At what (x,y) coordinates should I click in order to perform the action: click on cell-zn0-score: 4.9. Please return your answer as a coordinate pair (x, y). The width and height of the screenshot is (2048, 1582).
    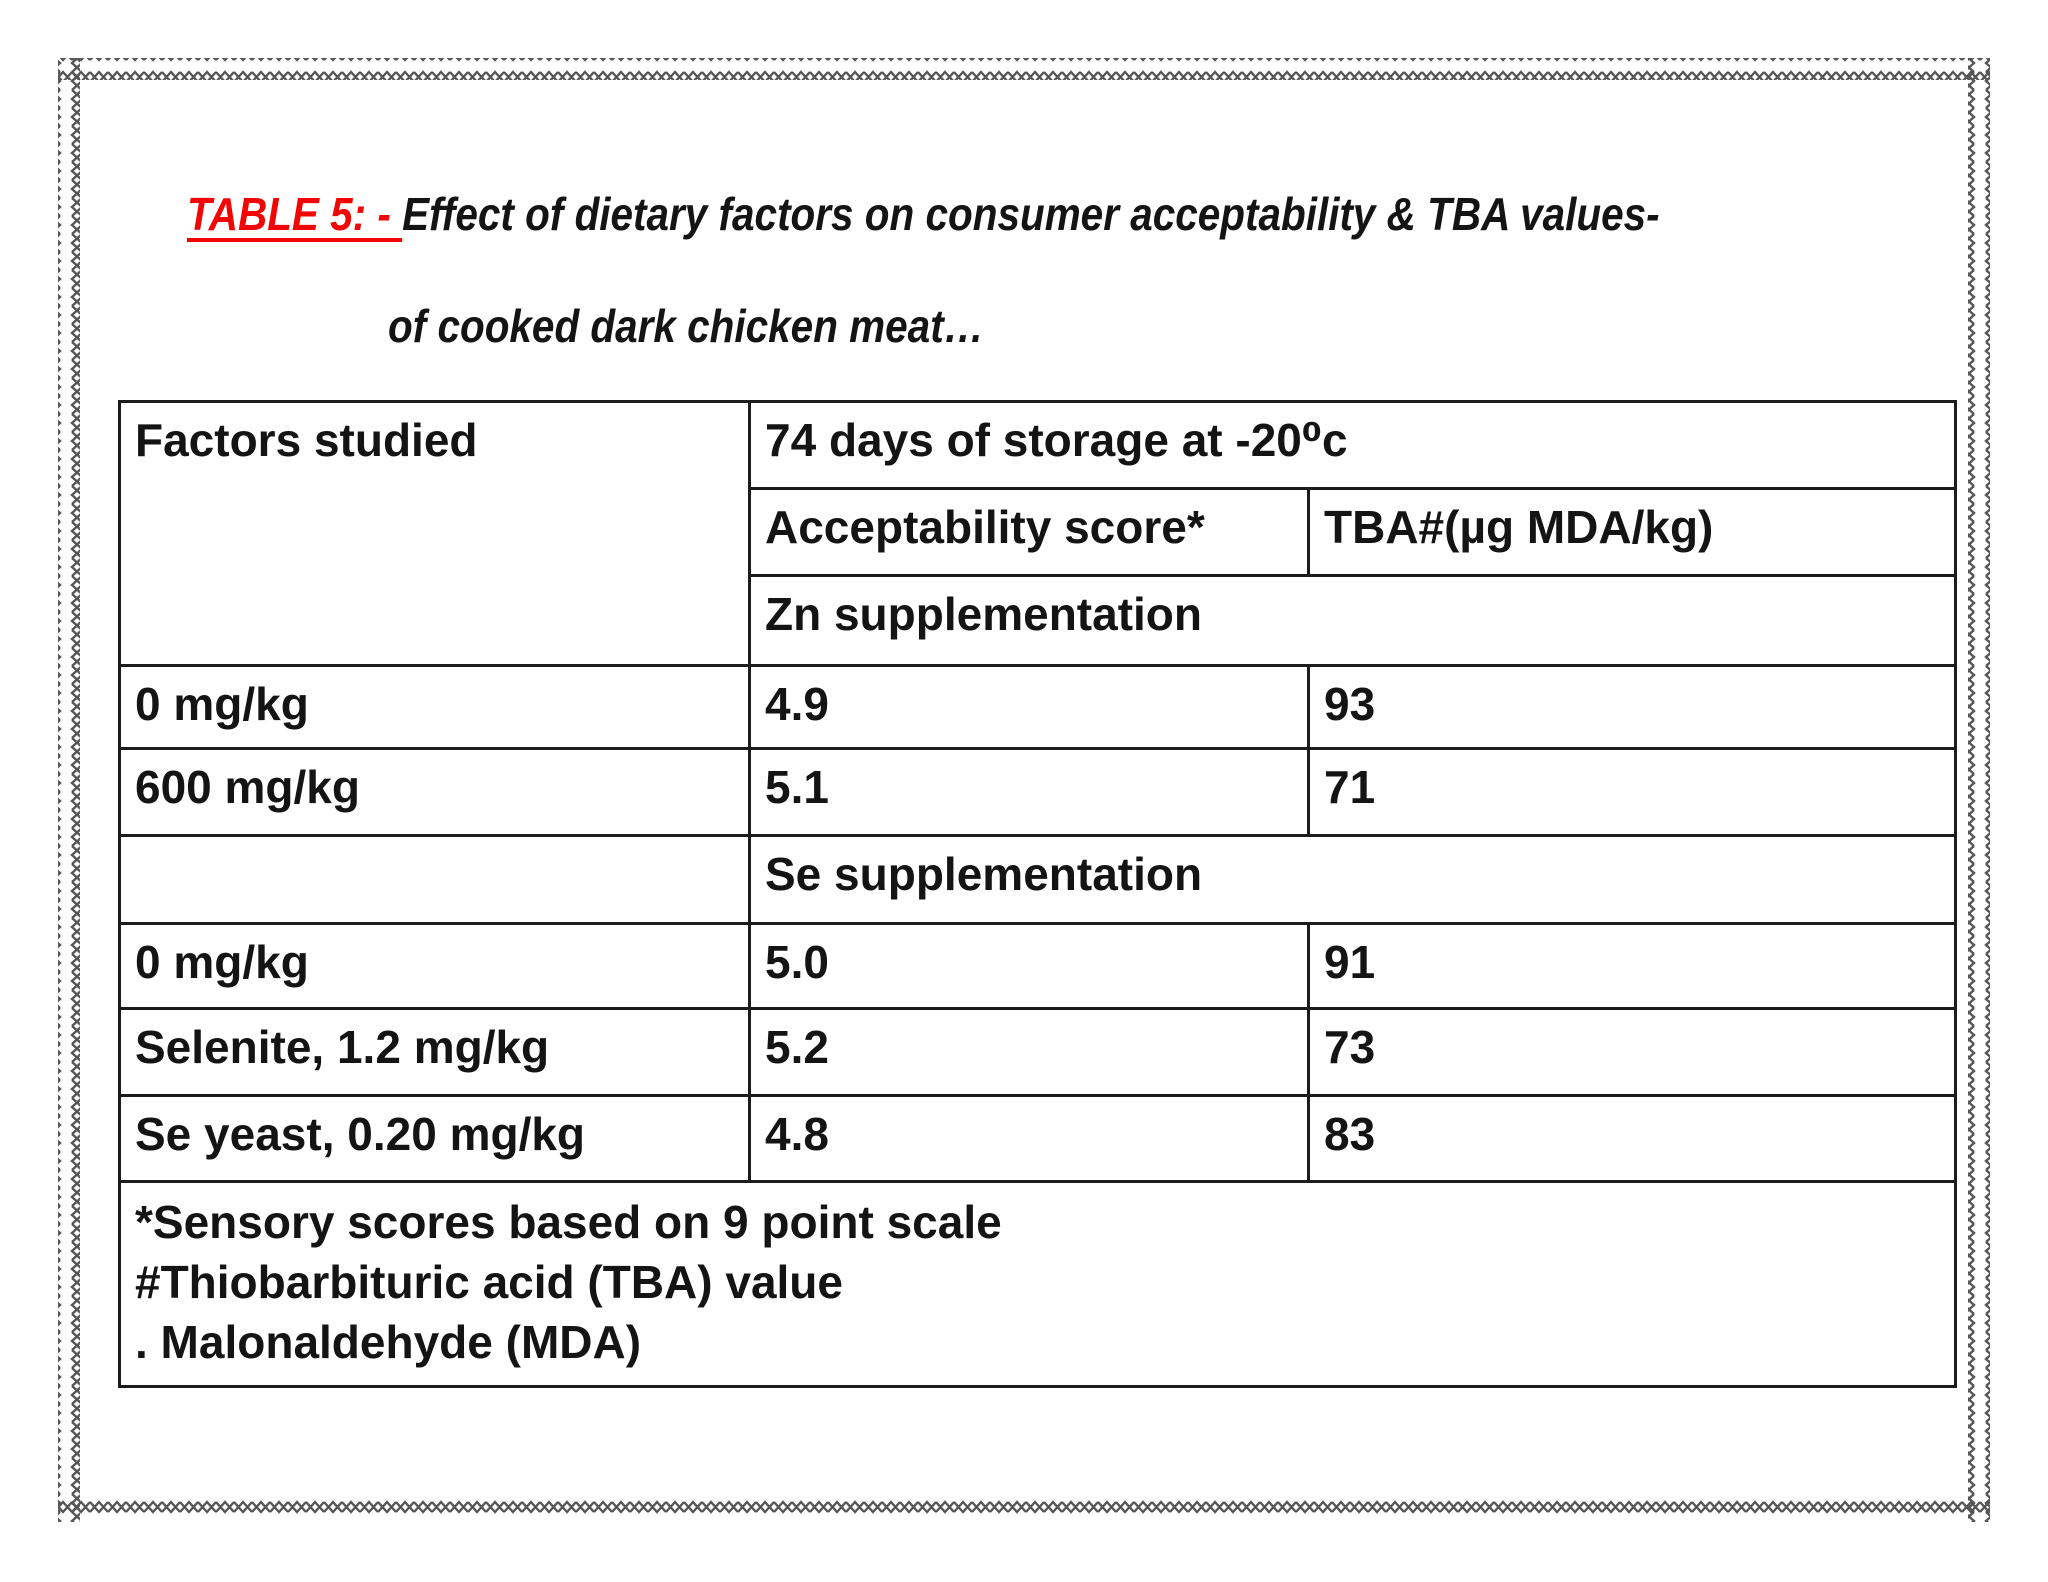
    Looking at the image, I should click on (1029, 707).